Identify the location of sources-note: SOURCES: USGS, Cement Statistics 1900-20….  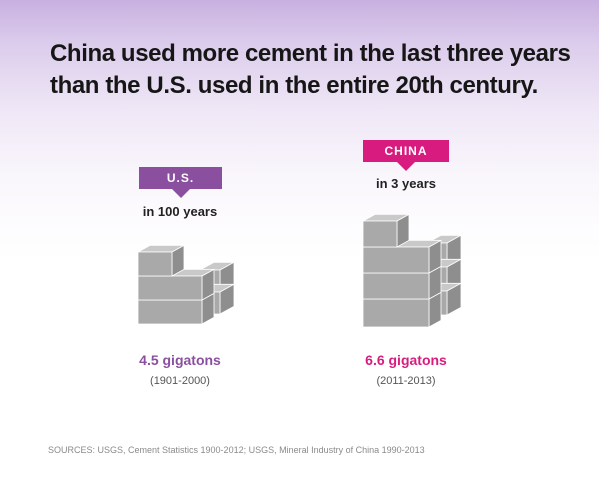
(236, 450).